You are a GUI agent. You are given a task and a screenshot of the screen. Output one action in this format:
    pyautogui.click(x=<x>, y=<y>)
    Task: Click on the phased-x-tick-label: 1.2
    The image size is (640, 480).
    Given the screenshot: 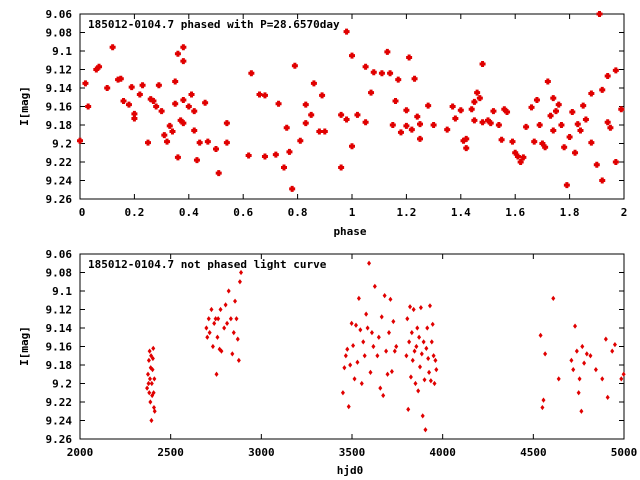 What is the action you would take?
    pyautogui.click(x=406, y=212)
    